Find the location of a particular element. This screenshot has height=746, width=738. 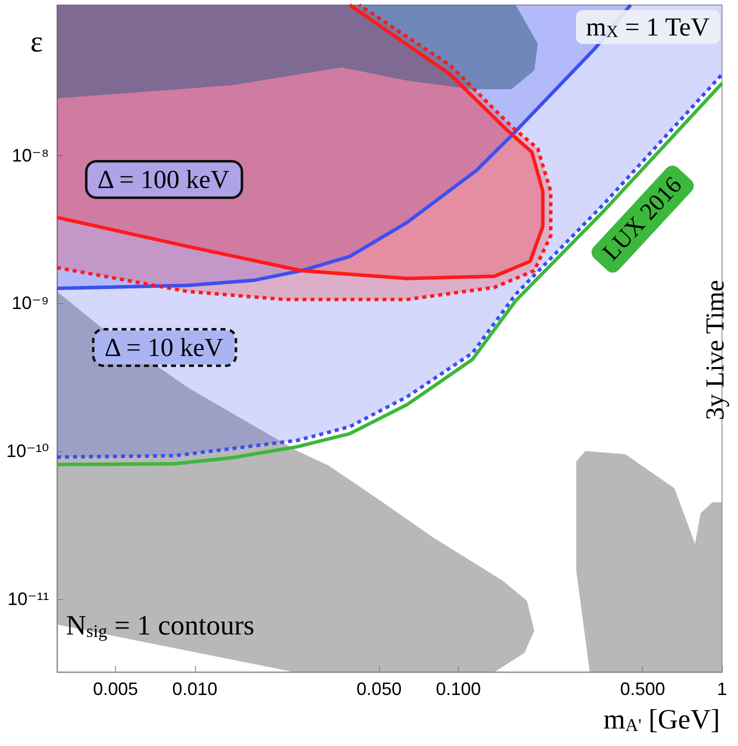

y-tick-label: 10⁻¹¹ is located at coordinates (28, 598).